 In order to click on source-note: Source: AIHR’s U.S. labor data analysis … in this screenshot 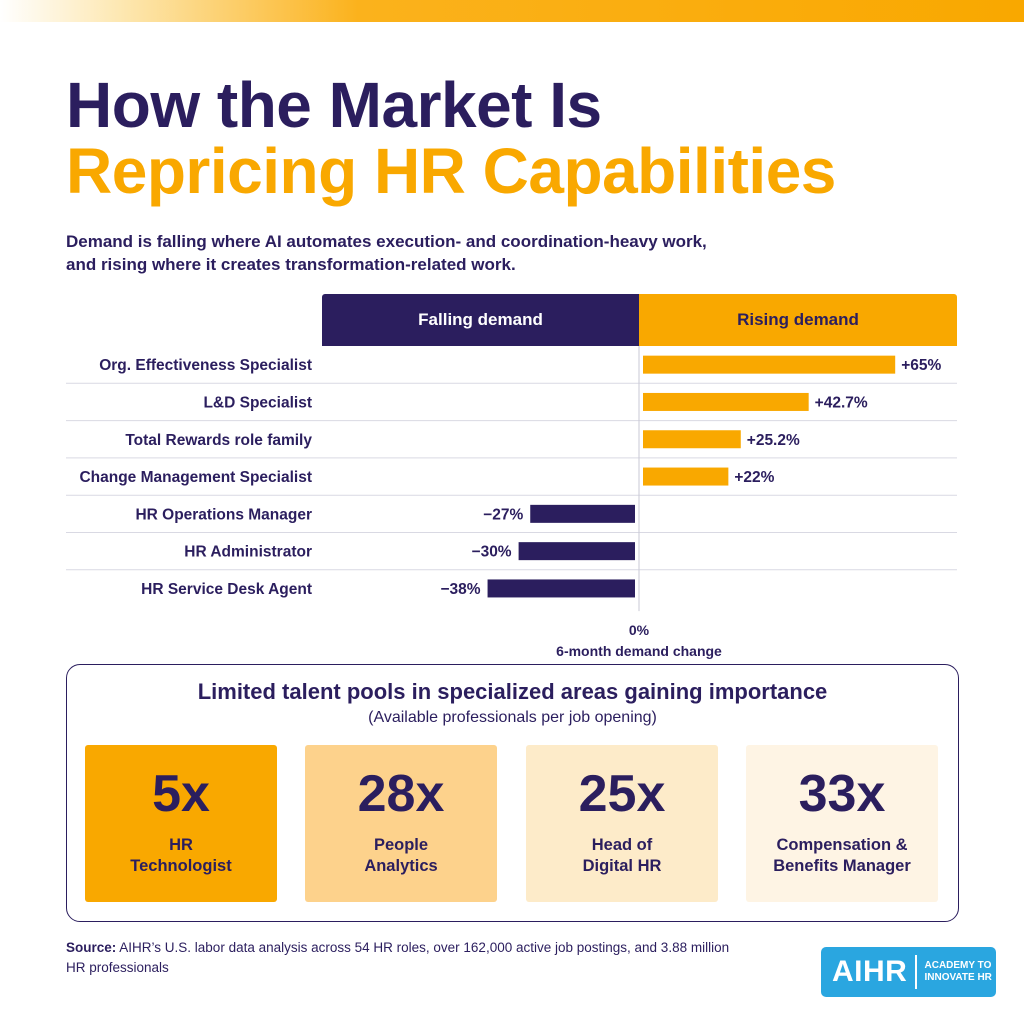, I will do `click(406, 958)`.